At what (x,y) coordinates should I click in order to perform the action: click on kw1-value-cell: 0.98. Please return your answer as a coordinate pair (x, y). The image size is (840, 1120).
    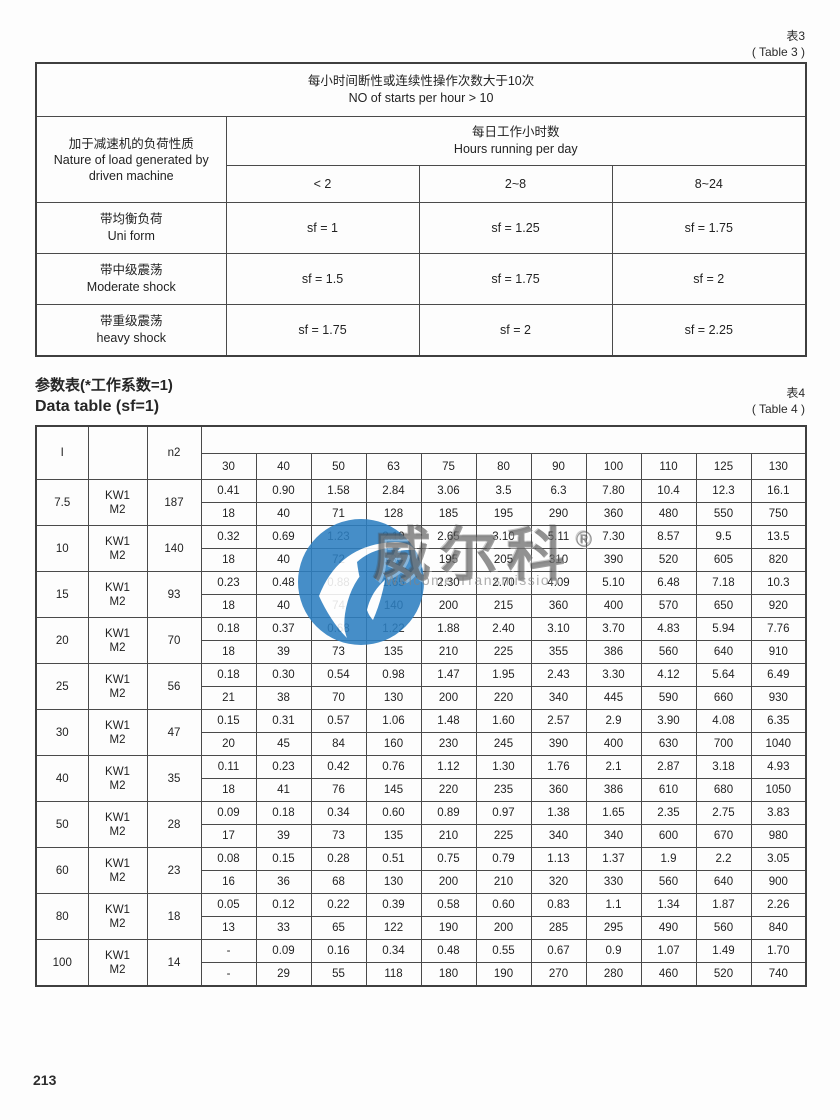
    Looking at the image, I should click on (393, 675).